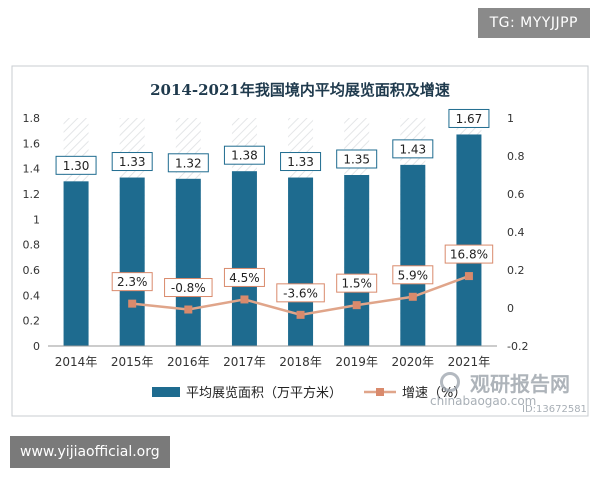  What do you see at coordinates (244, 362) in the screenshot?
I see `x-axis-tick-label: 2017年` at bounding box center [244, 362].